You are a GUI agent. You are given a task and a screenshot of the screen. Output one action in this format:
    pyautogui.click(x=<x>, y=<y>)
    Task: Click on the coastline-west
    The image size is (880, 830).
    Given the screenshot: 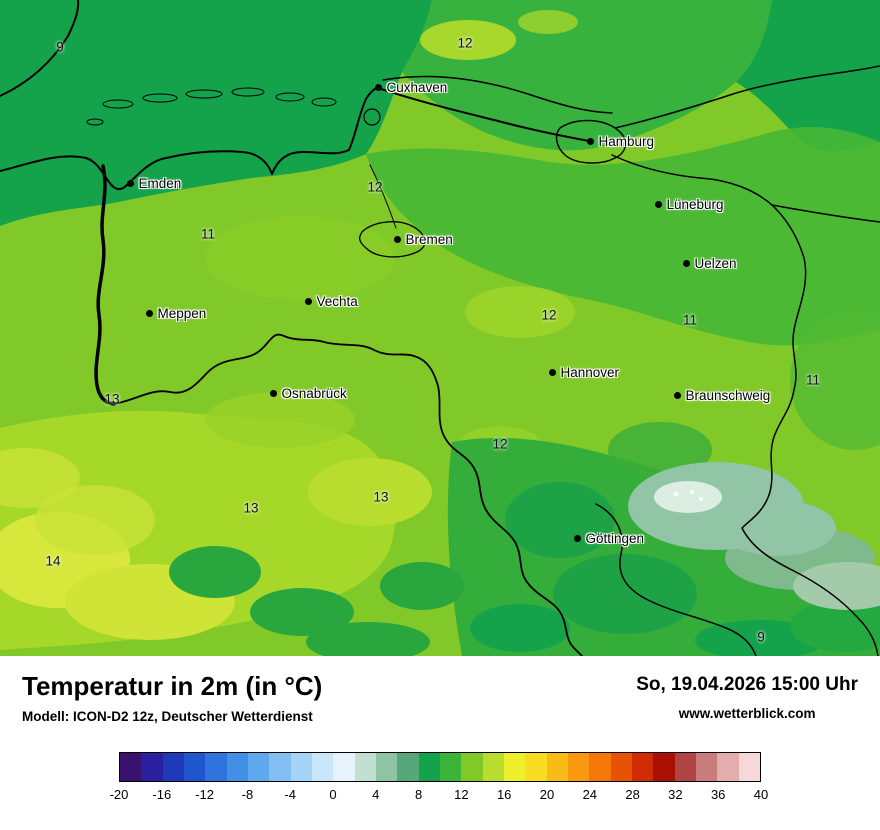 What is the action you would take?
    pyautogui.click(x=64, y=173)
    